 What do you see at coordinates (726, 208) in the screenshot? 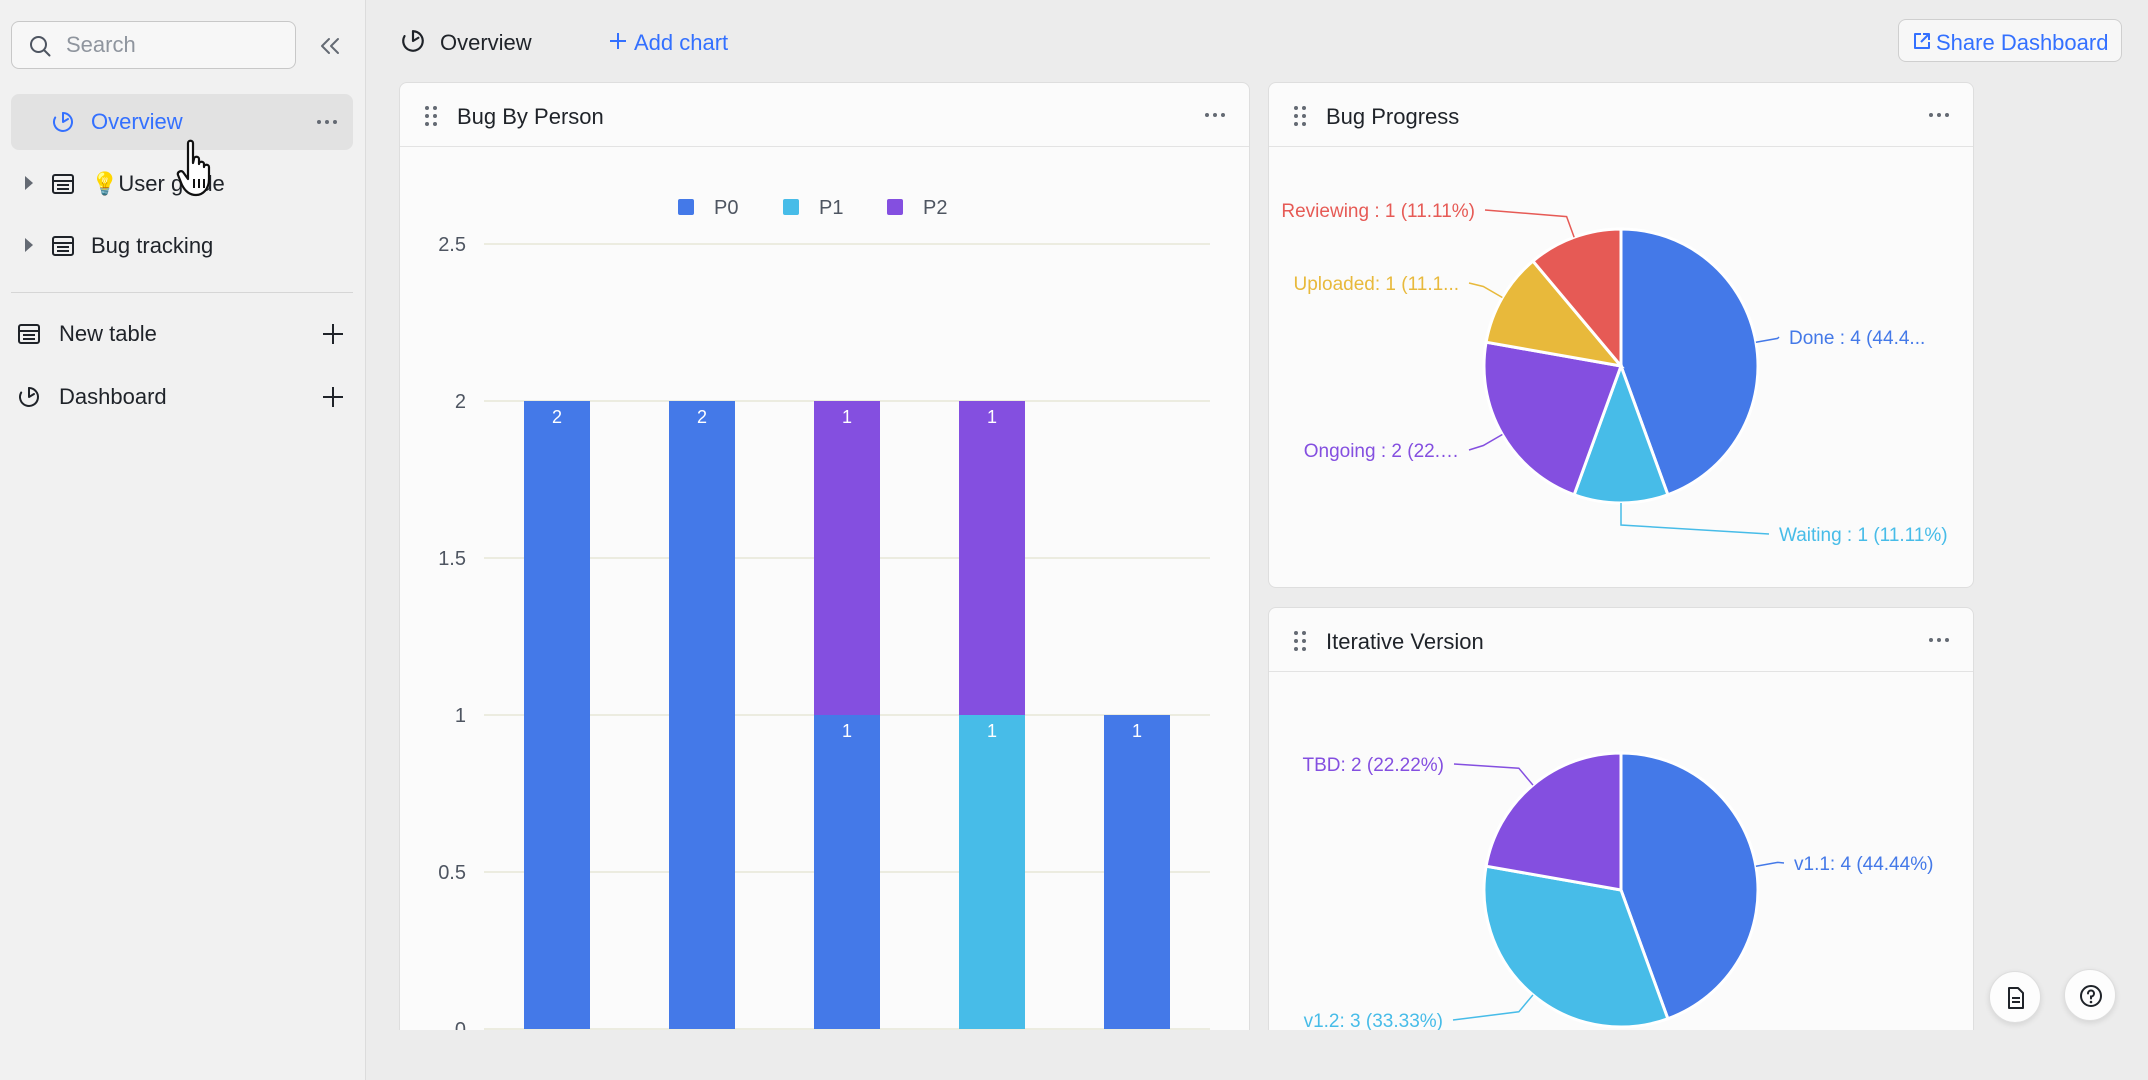
I see `legend-label: P0` at bounding box center [726, 208].